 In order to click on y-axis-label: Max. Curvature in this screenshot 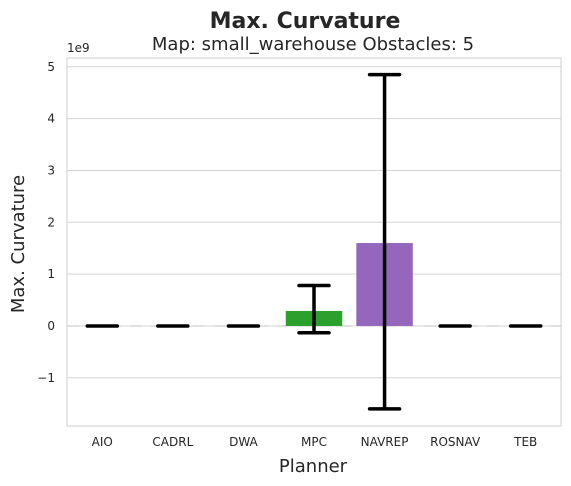, I will do `click(18, 244)`.